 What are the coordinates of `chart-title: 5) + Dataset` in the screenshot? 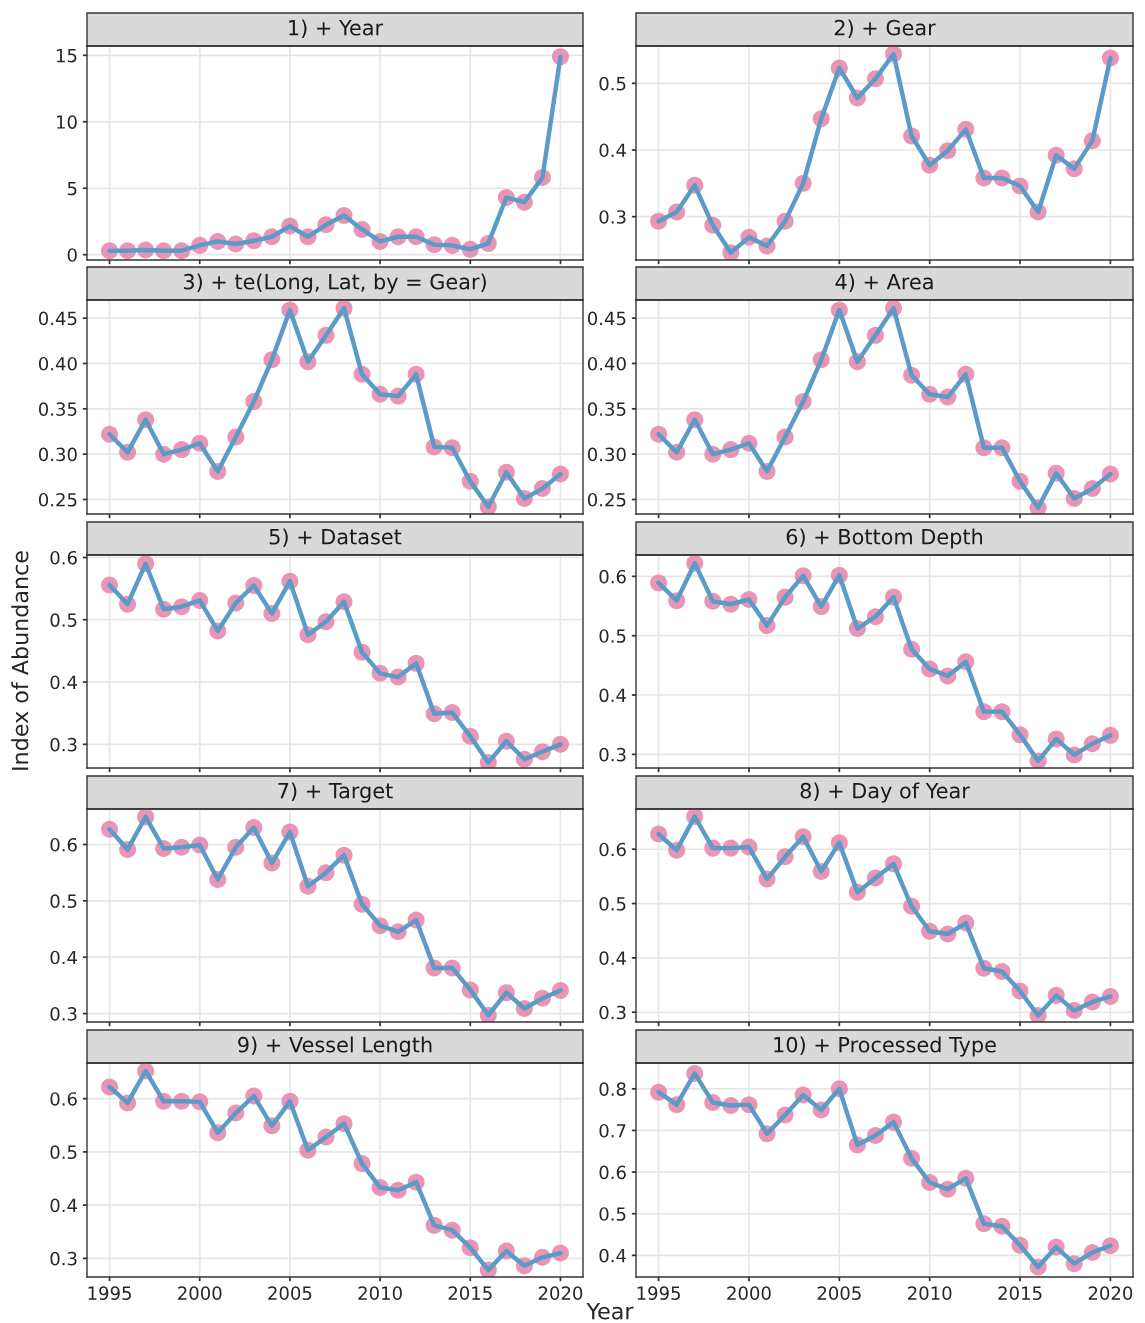 It's located at (335, 537).